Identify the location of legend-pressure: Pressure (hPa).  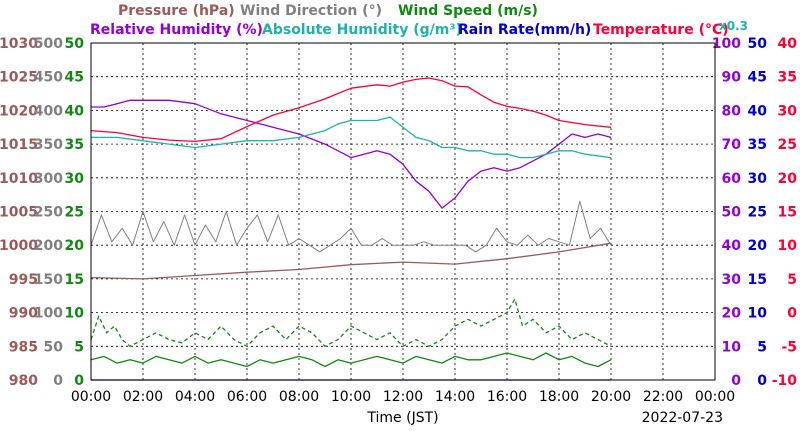
(176, 11).